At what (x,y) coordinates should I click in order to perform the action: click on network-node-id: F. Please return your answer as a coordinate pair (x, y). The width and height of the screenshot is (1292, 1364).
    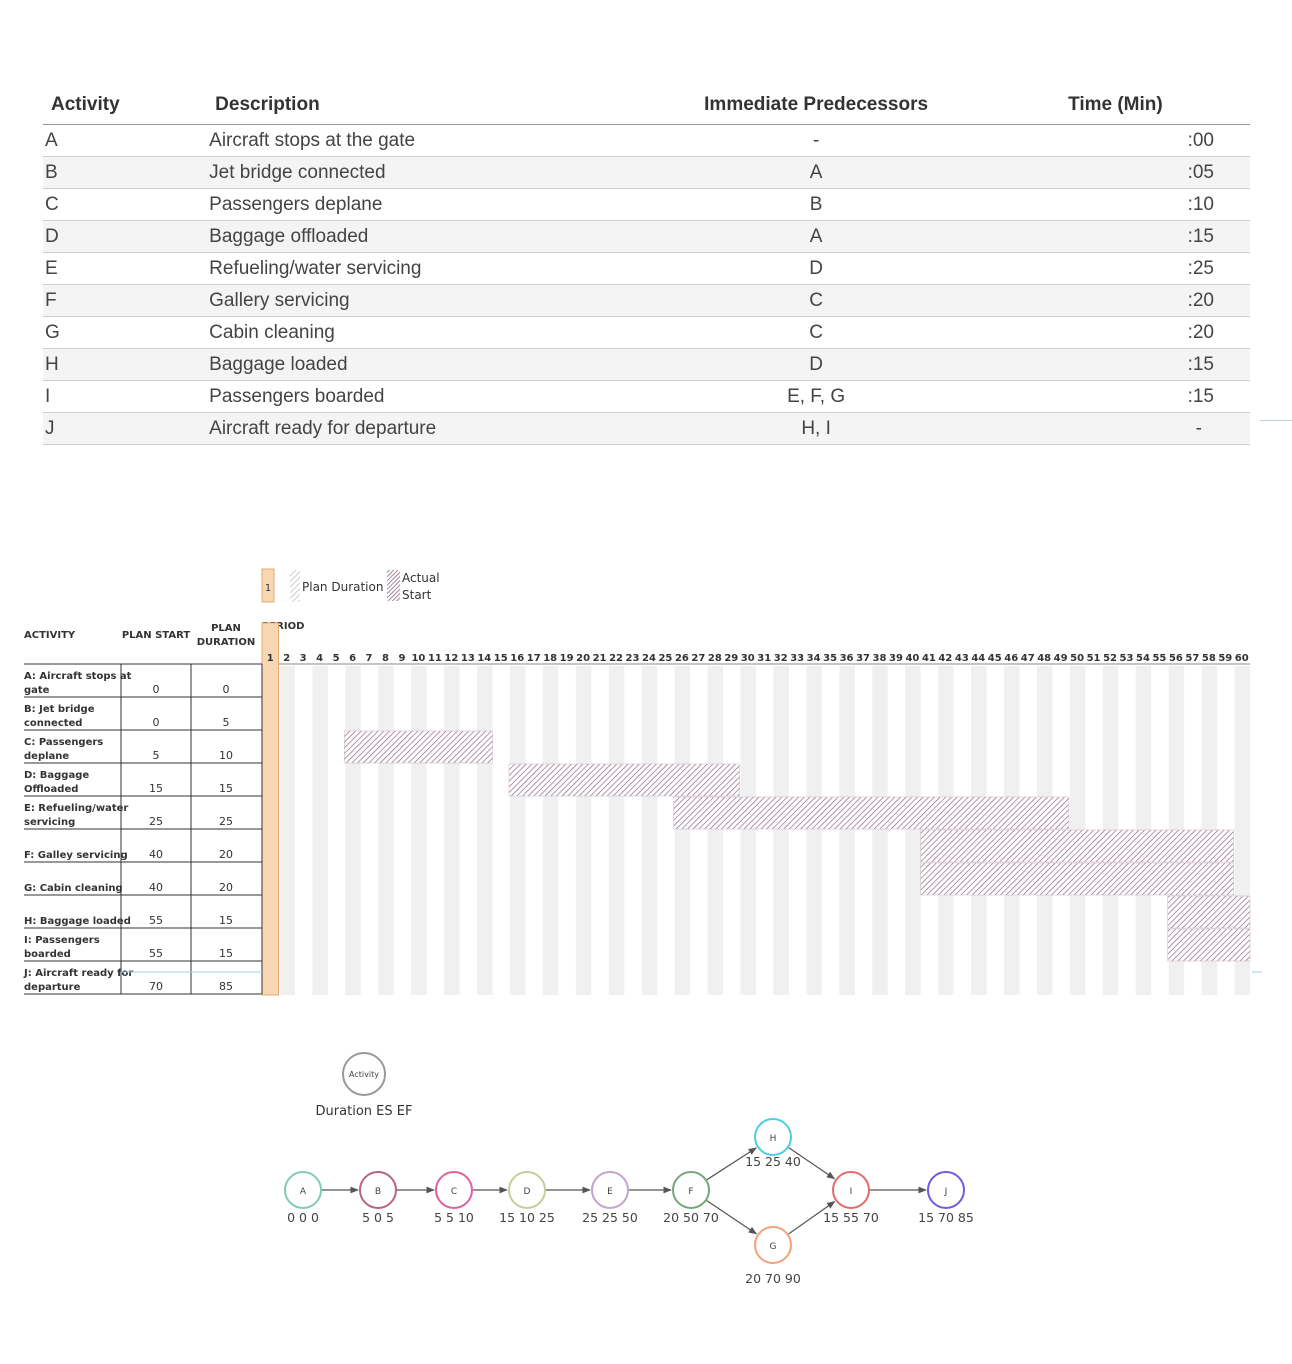
    Looking at the image, I should click on (690, 1192).